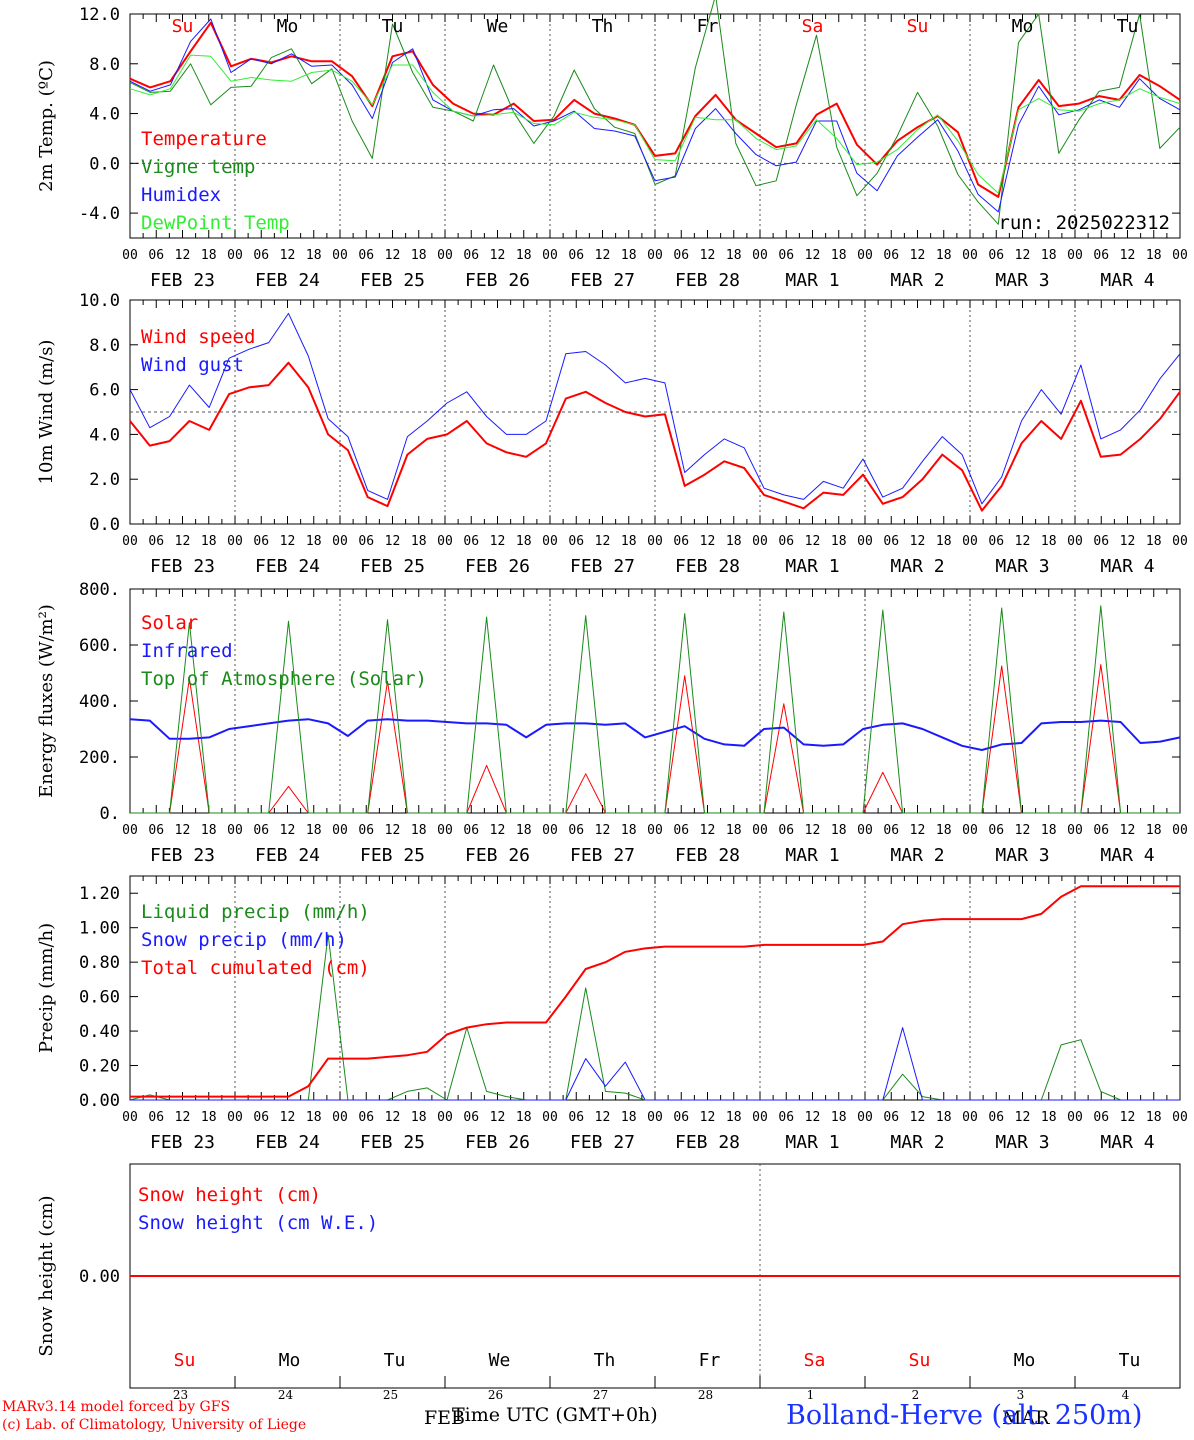  Describe the element at coordinates (498, 26) in the screenshot. I see `day-name-label: We` at that location.